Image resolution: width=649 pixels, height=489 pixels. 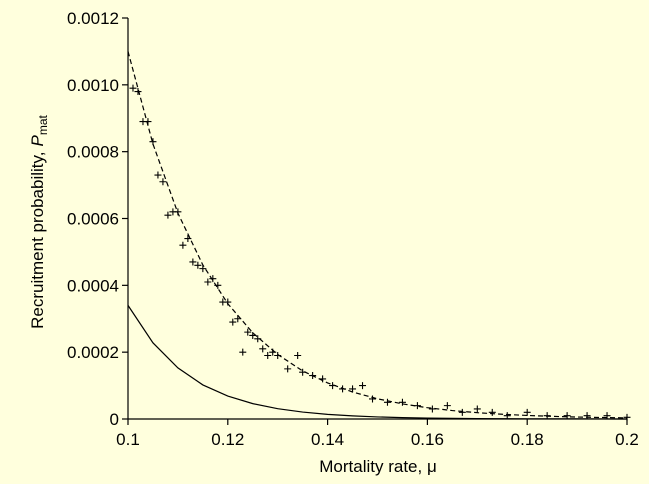 What do you see at coordinates (627, 439) in the screenshot?
I see `x-tick-label: 0.2` at bounding box center [627, 439].